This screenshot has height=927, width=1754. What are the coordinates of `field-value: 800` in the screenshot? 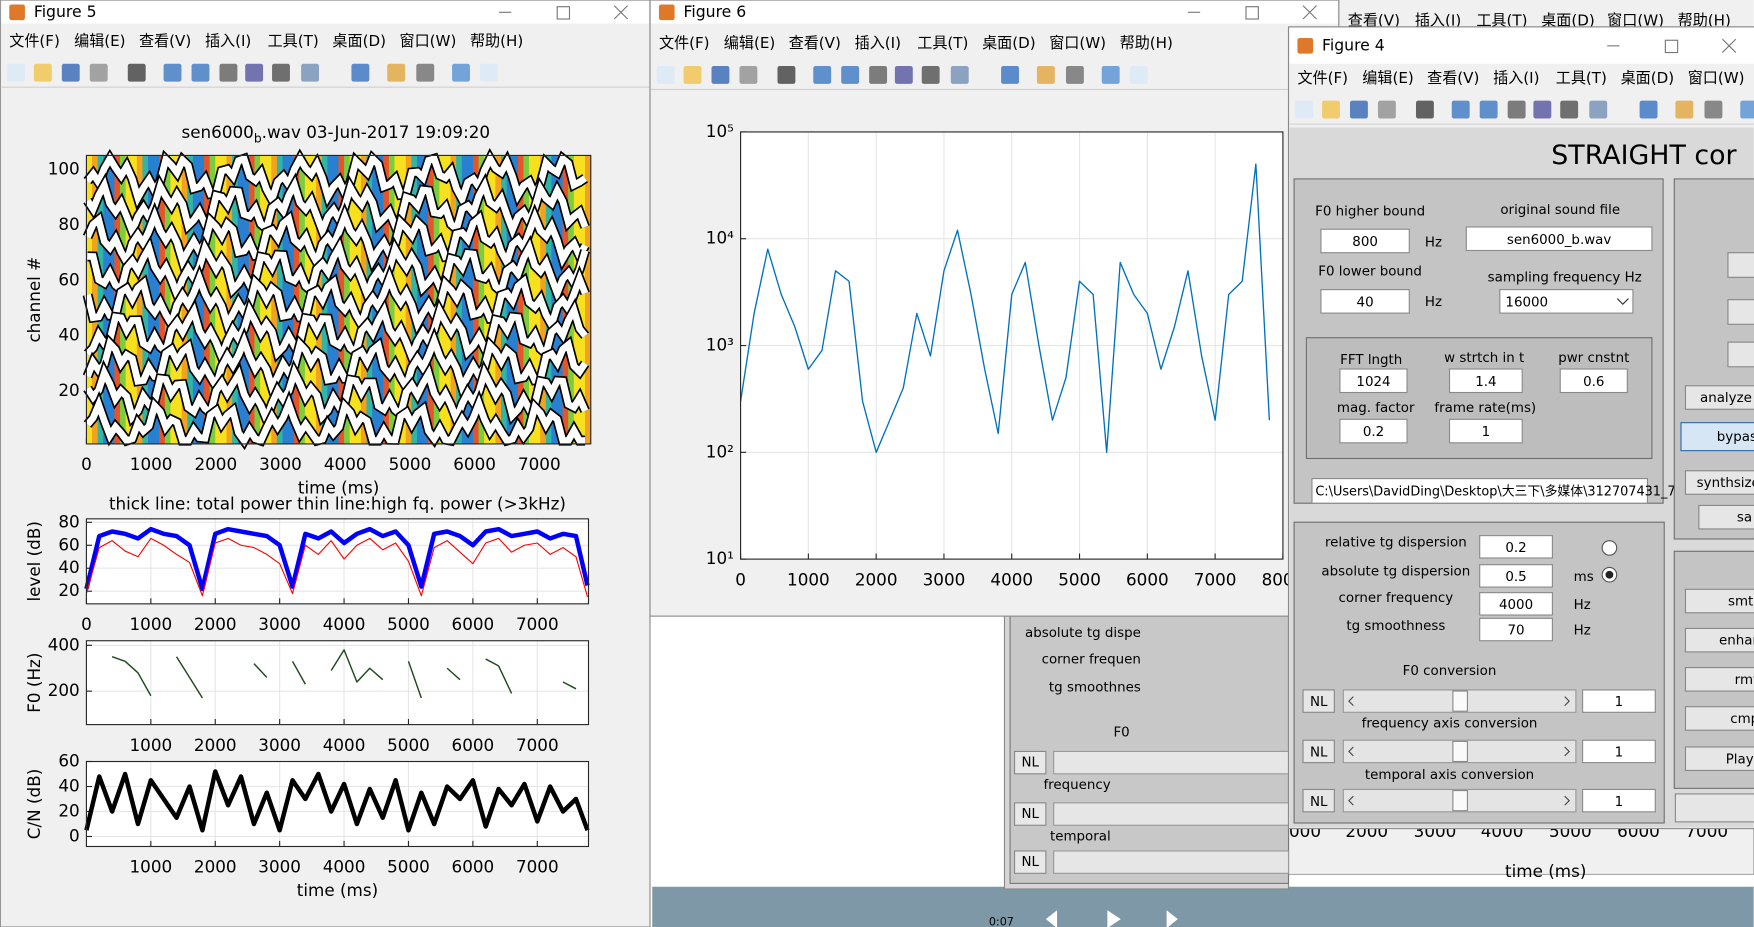 It's located at (1365, 242).